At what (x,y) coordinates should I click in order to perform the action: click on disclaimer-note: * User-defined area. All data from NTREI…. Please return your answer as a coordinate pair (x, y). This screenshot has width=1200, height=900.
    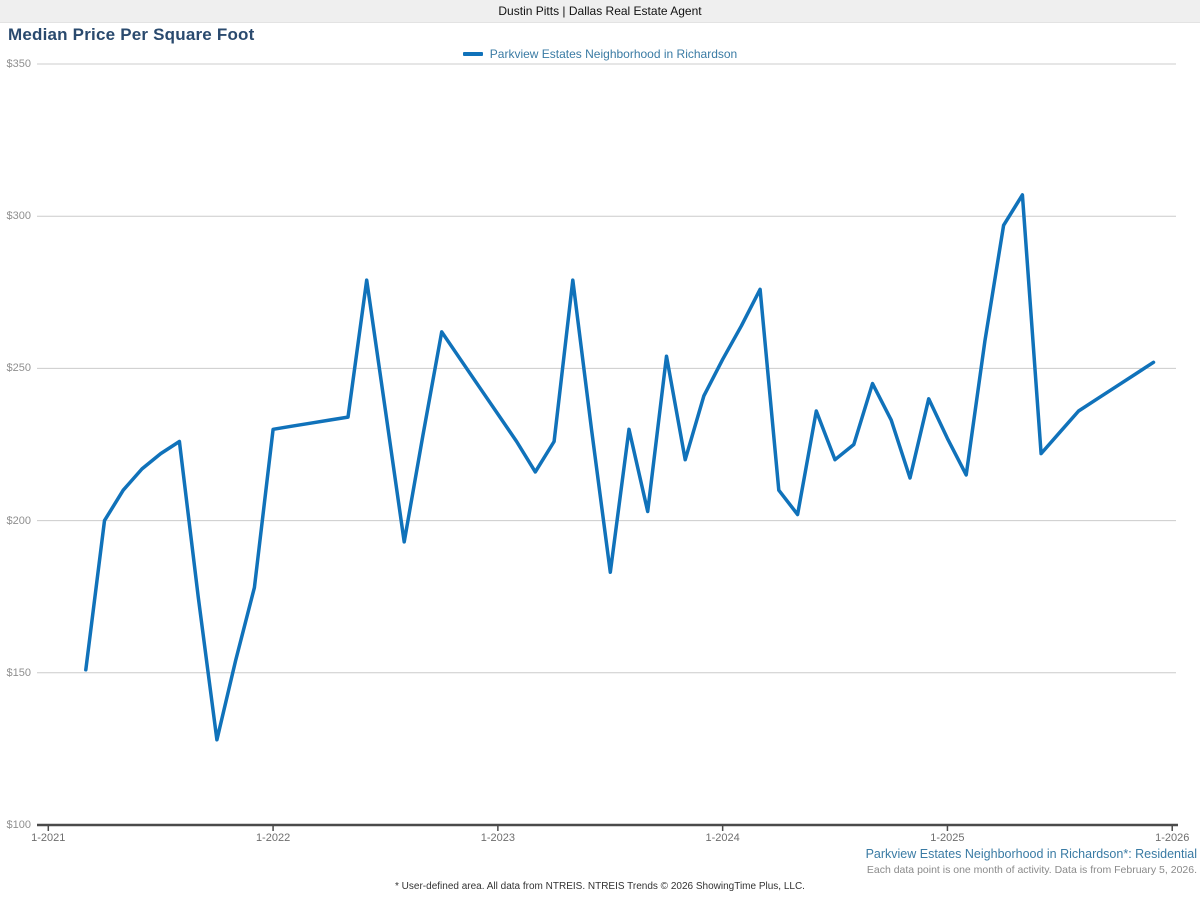
    Looking at the image, I should click on (600, 886).